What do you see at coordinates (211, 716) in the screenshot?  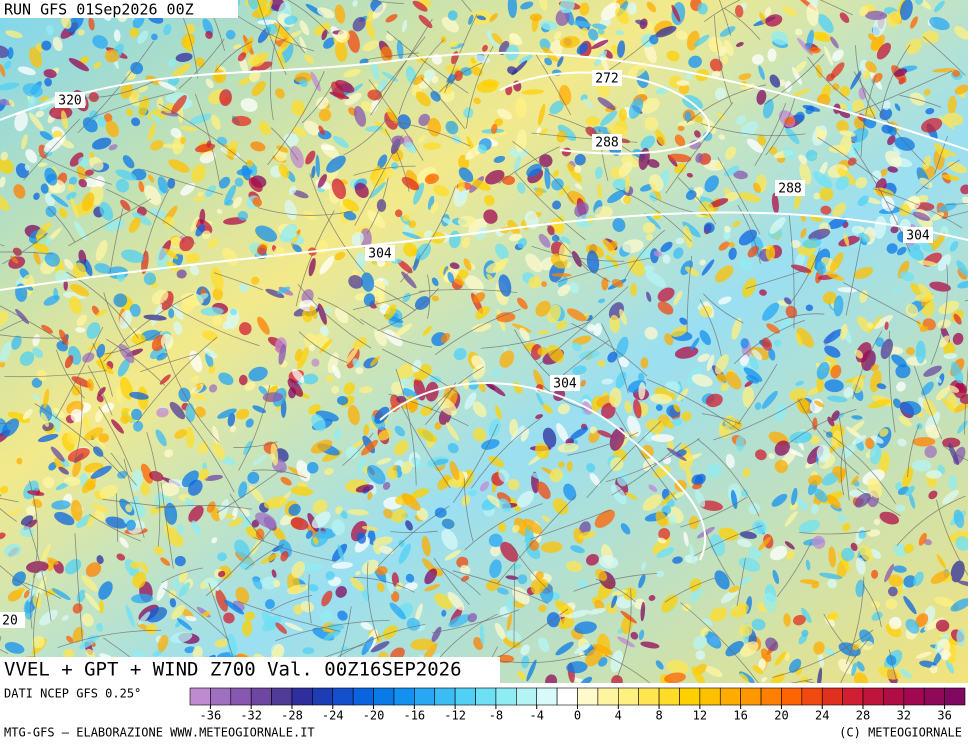 I see `colorbar-tick-label: -36` at bounding box center [211, 716].